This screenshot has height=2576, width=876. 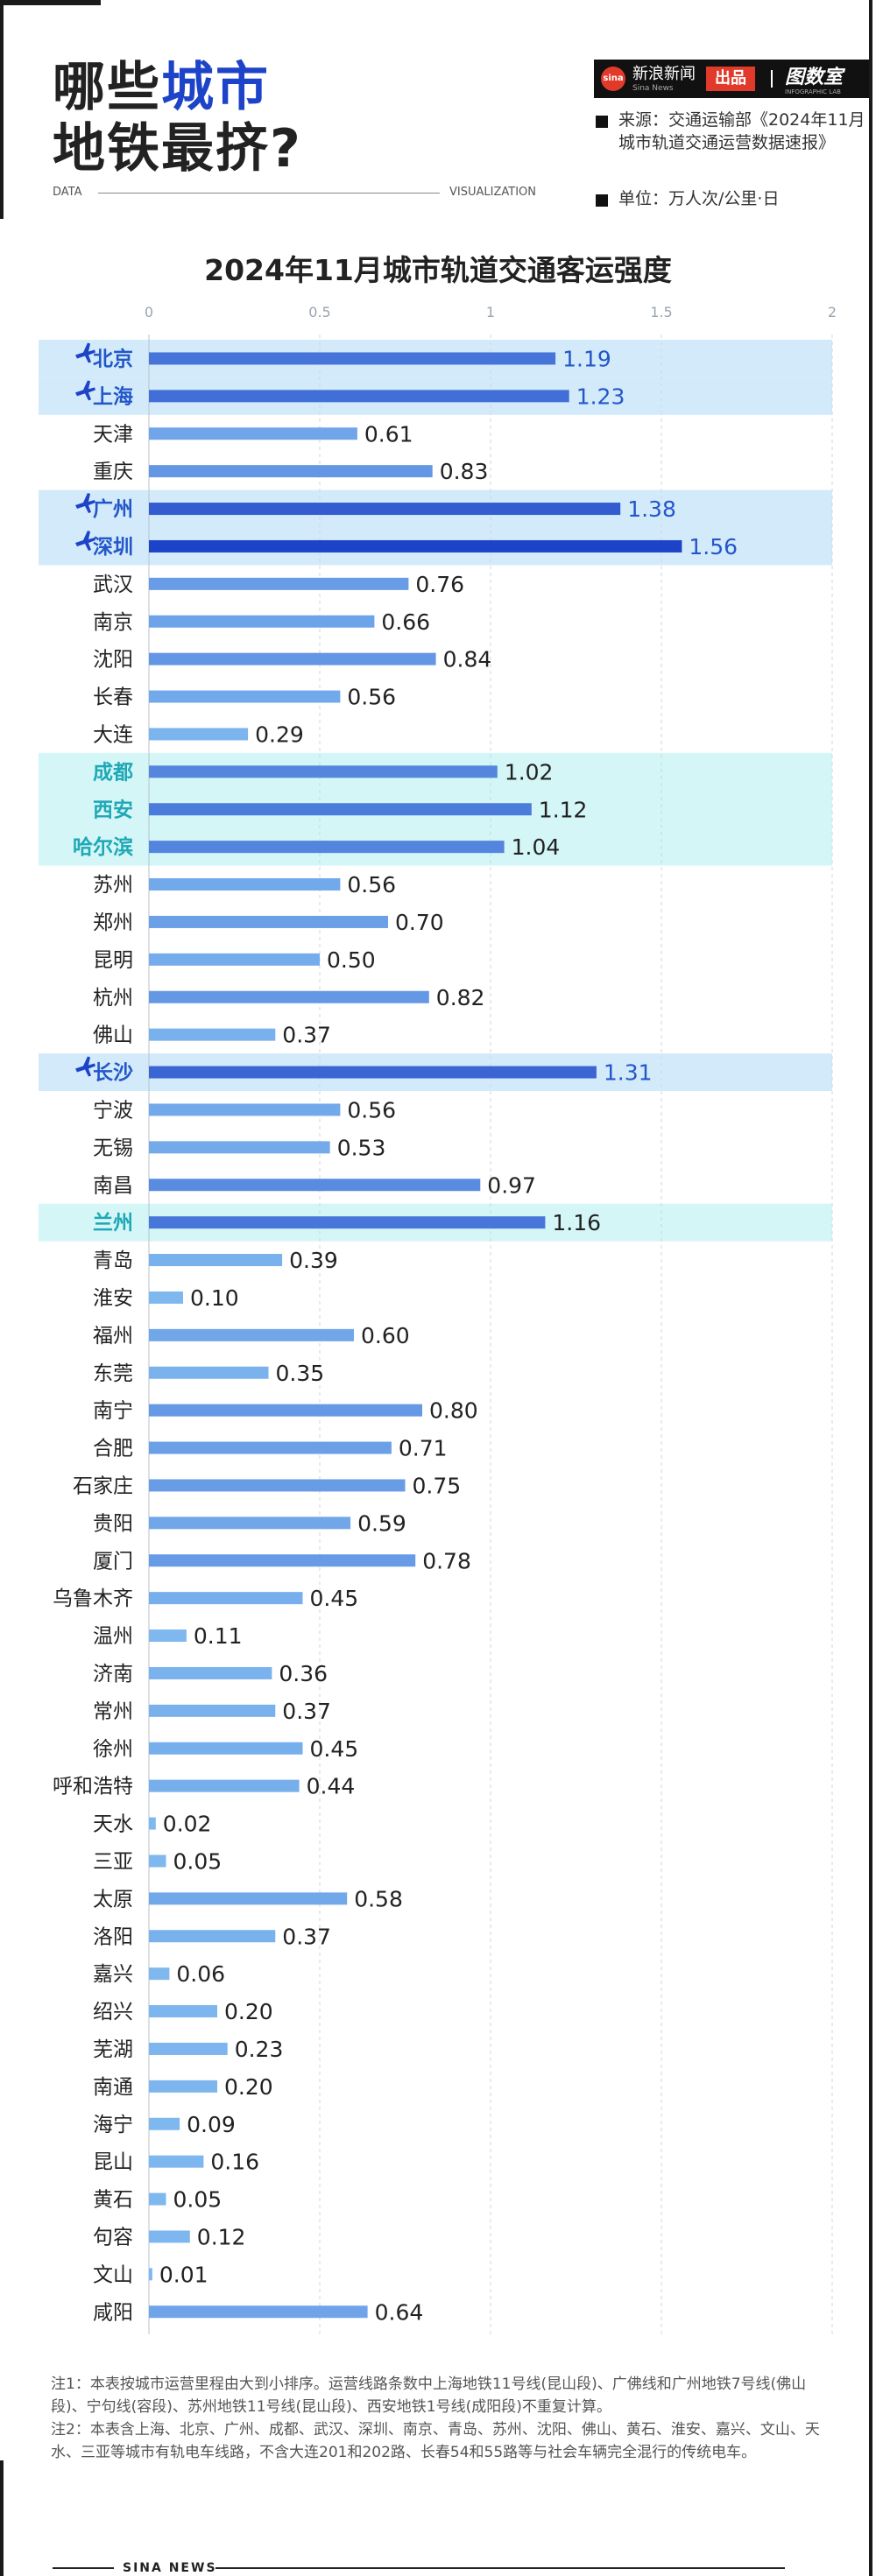 I want to click on value-label: 0.45, so click(x=335, y=1598).